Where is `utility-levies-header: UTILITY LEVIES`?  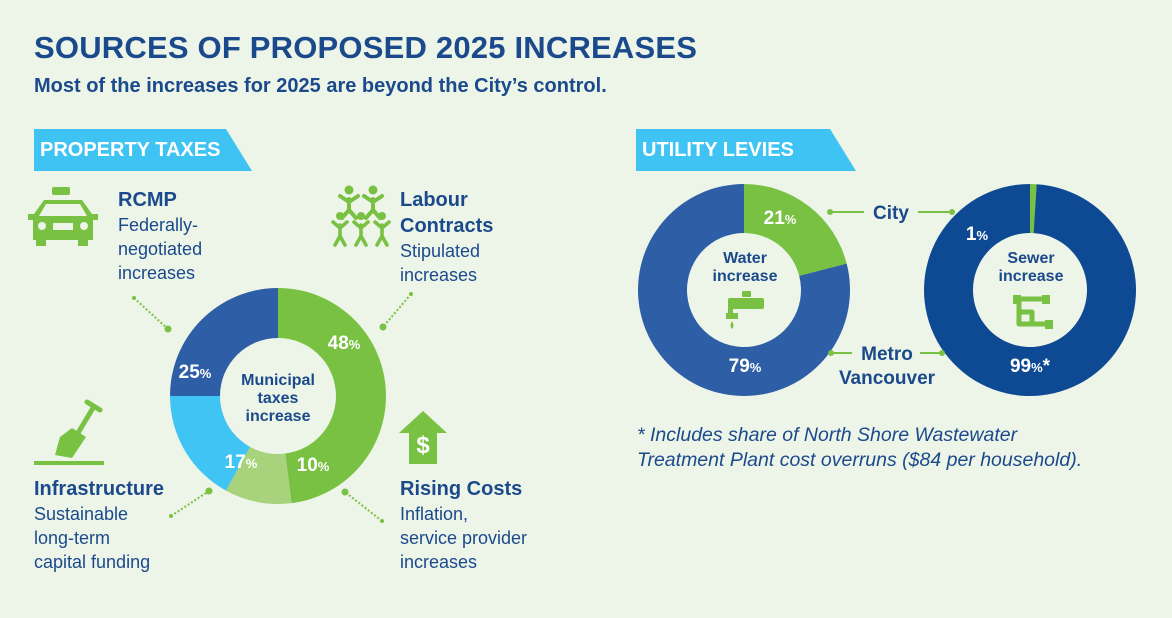
utility-levies-header: UTILITY LEVIES is located at coordinates (746, 150).